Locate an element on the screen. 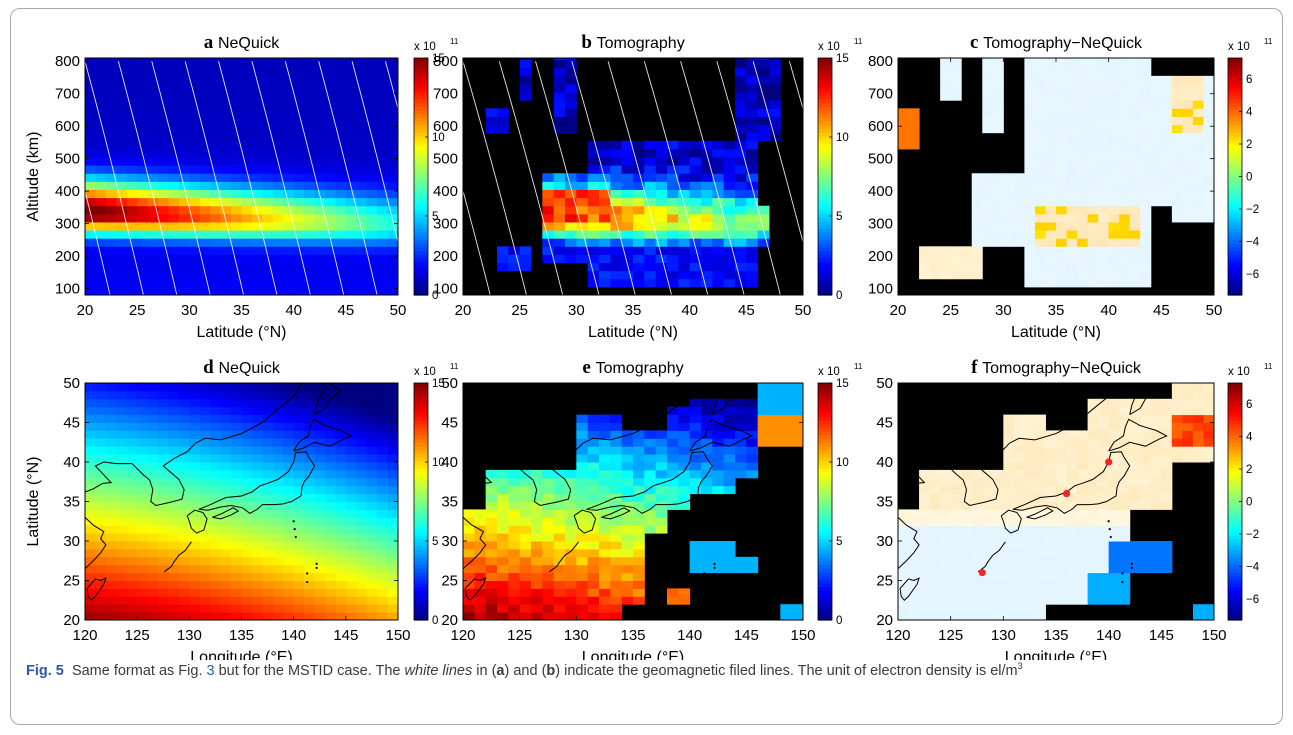  y-tick-label: 40 is located at coordinates (449, 462).